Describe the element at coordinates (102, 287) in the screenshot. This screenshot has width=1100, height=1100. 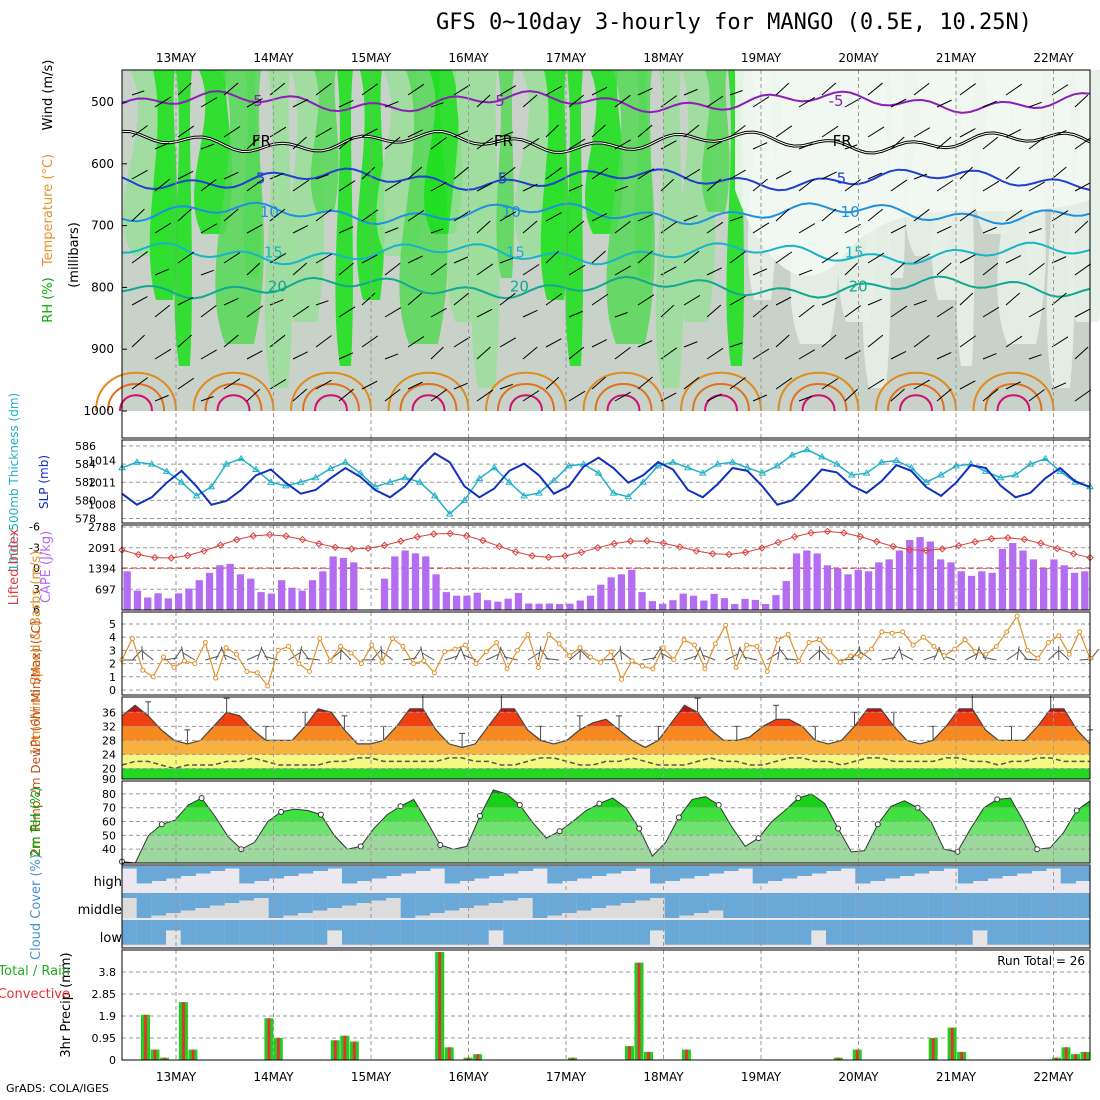
I see `pressure-tick: 800` at that location.